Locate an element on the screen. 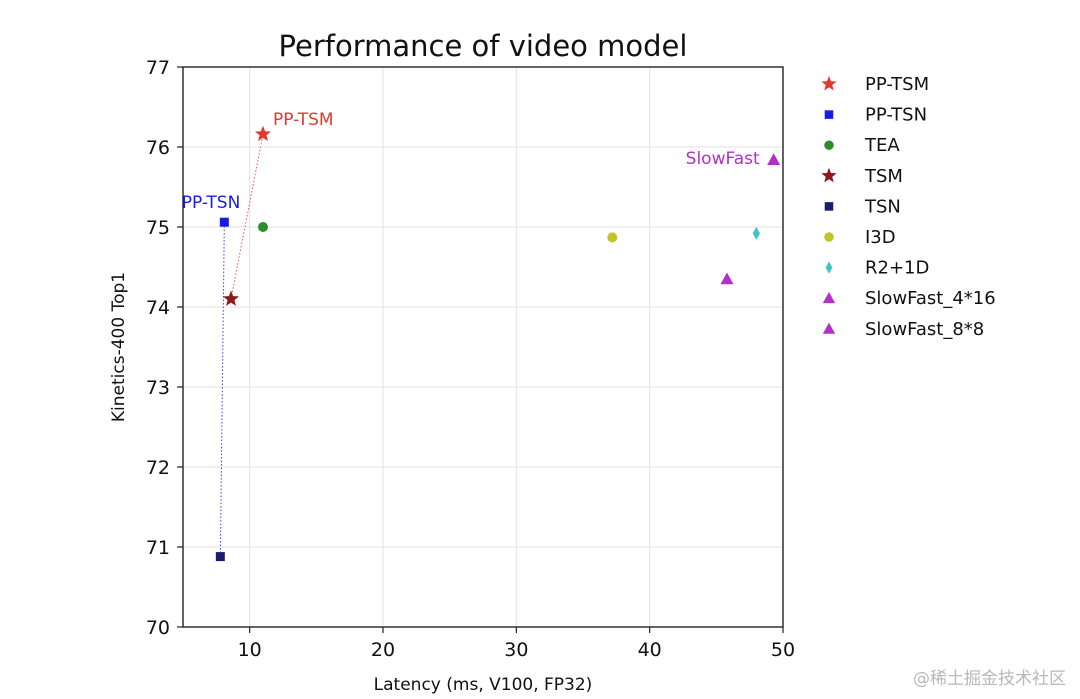  legend-label: SlowFast_4*16 is located at coordinates (930, 298).